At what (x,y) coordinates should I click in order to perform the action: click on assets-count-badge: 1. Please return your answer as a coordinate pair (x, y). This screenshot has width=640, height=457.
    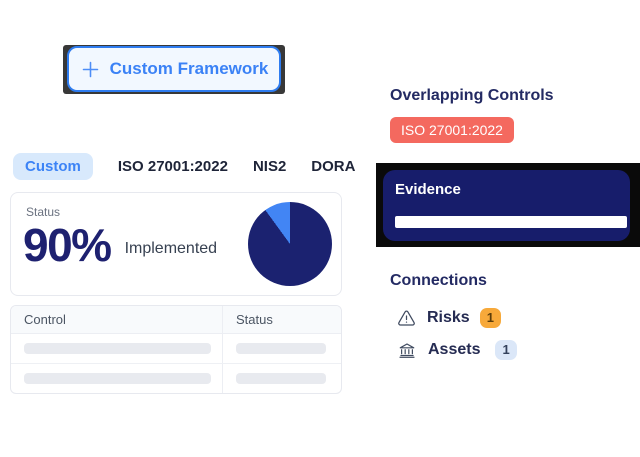
    Looking at the image, I should click on (506, 350).